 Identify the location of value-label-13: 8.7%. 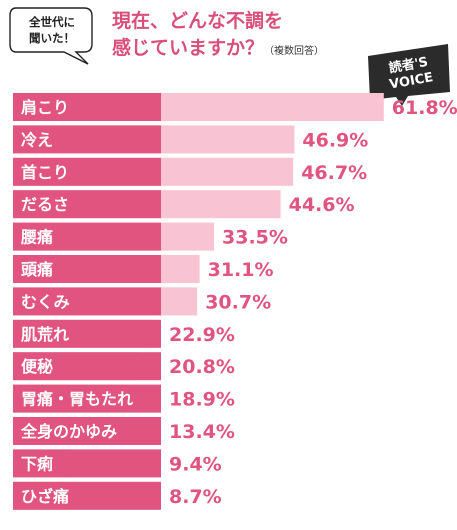
(195, 497).